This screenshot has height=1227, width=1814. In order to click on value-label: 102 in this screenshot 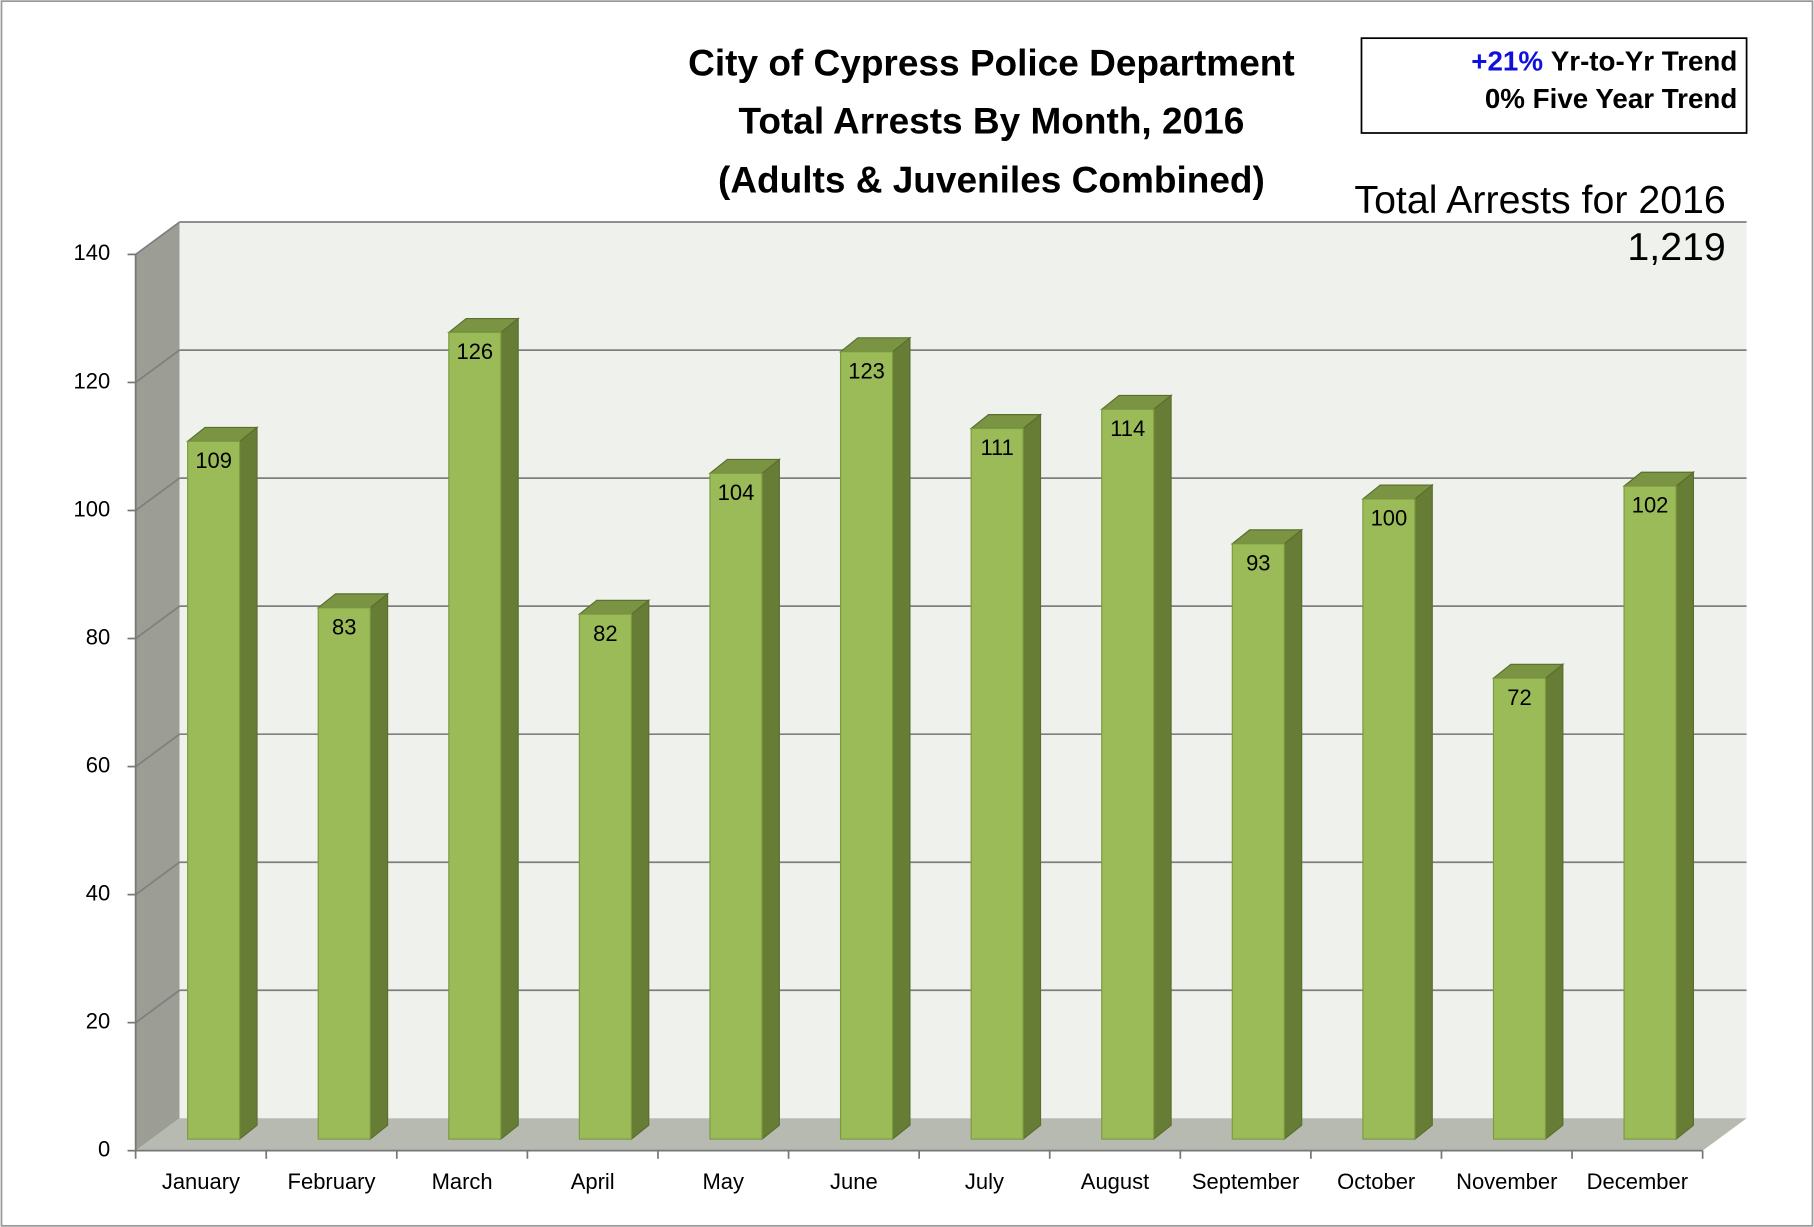, I will do `click(1650, 505)`.